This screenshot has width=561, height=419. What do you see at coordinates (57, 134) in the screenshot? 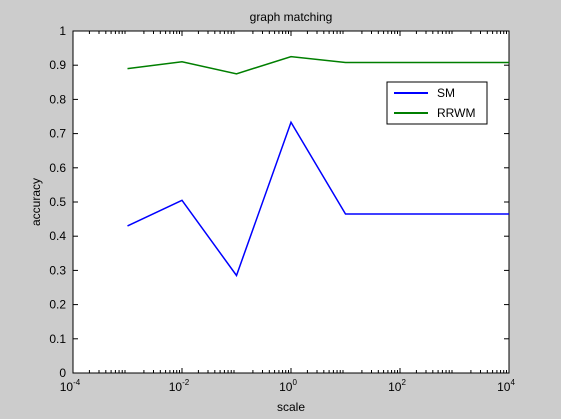
I see `y-tick-label: 0.7` at bounding box center [57, 134].